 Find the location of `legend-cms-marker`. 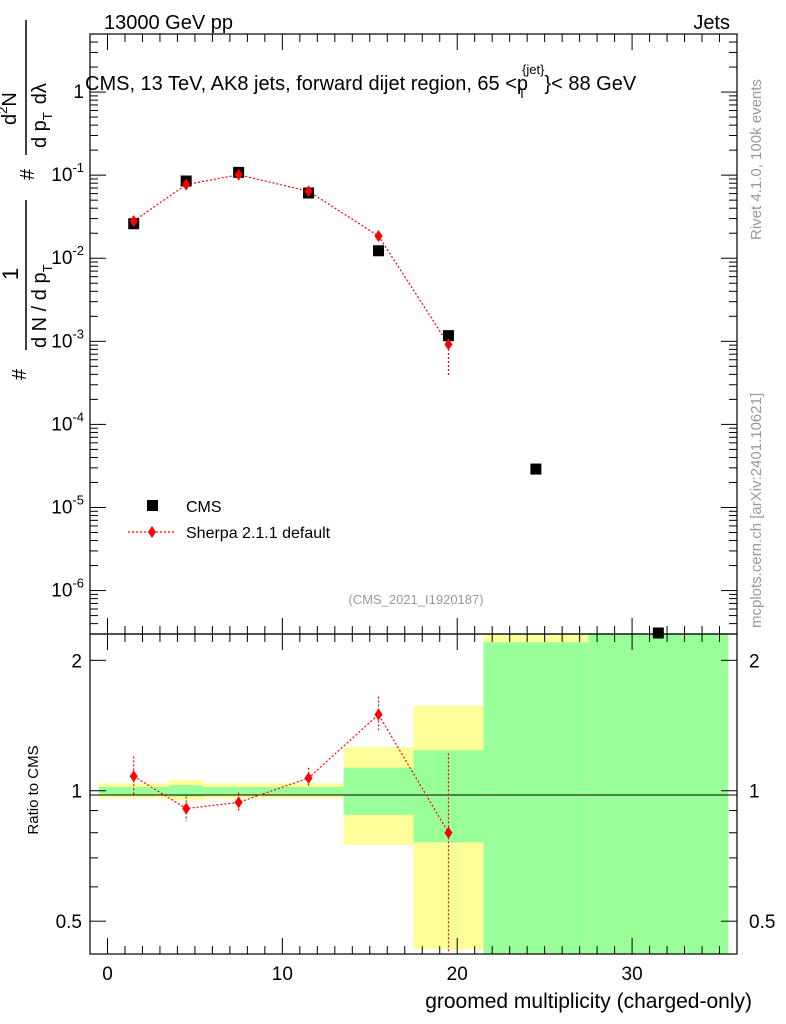

legend-cms-marker is located at coordinates (152, 505).